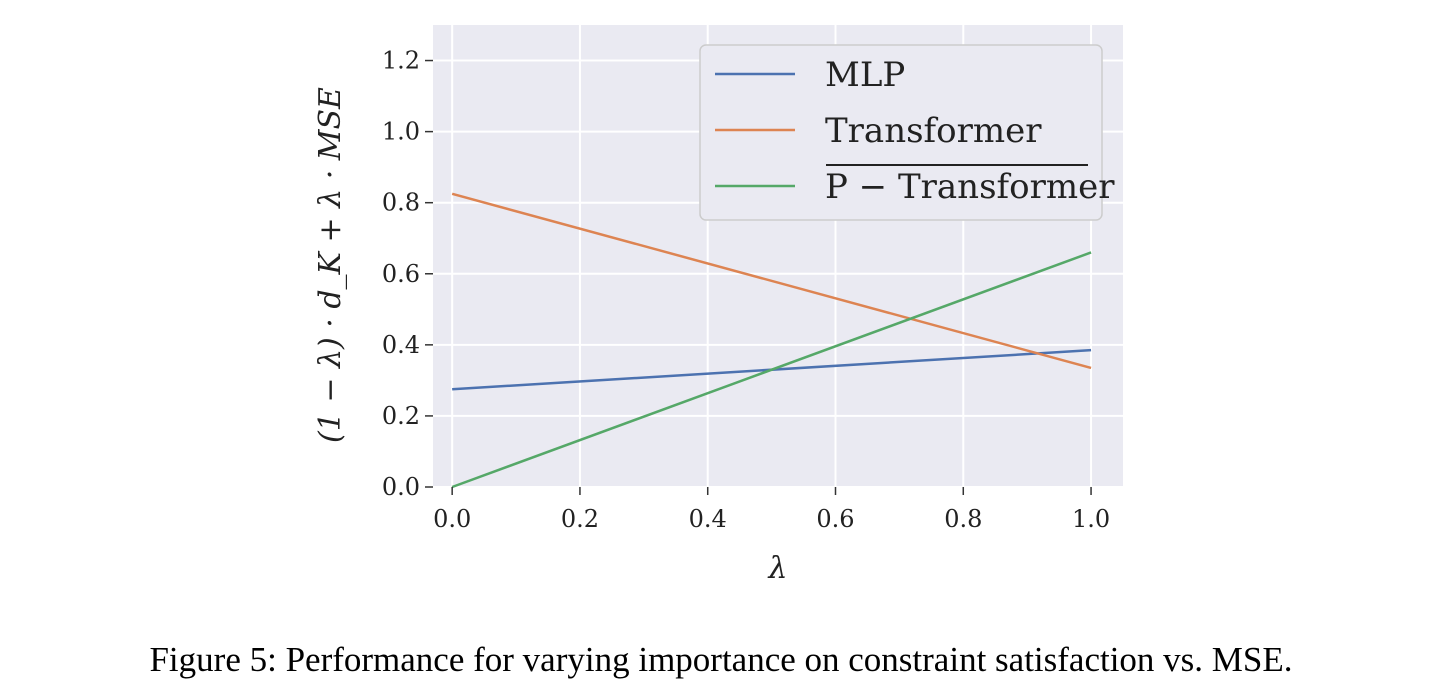  I want to click on legend-label: MLP, so click(865, 75).